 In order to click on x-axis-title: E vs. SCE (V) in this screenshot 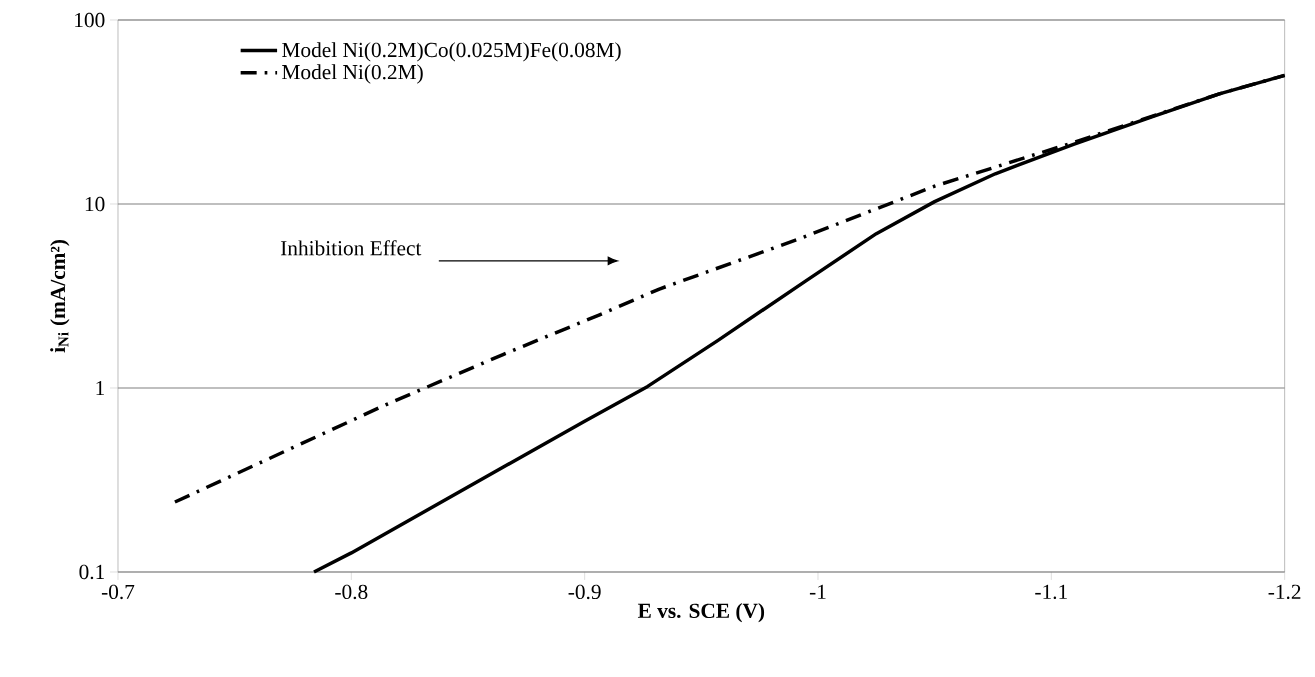, I will do `click(701, 613)`.